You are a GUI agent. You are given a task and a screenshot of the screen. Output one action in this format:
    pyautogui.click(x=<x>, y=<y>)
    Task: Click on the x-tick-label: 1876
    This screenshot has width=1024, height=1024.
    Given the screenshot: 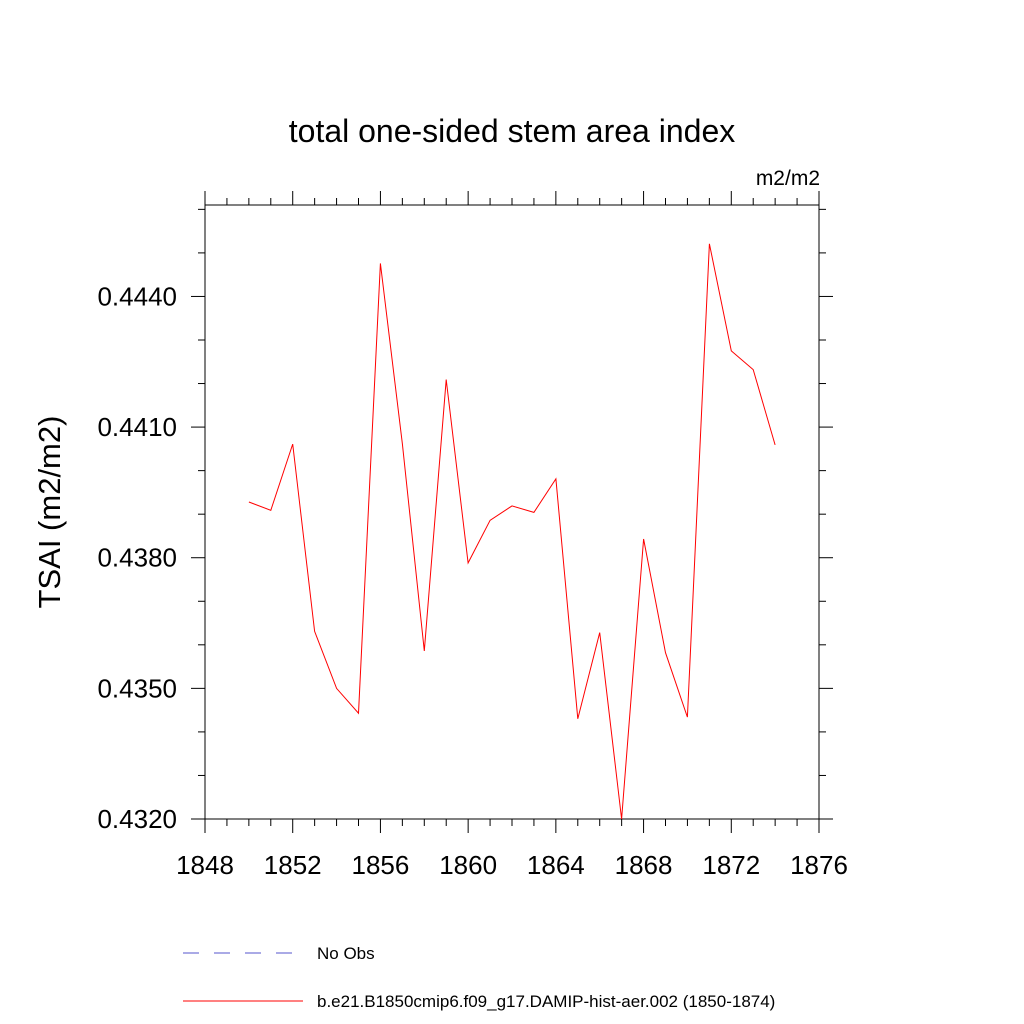 What is the action you would take?
    pyautogui.click(x=819, y=865)
    